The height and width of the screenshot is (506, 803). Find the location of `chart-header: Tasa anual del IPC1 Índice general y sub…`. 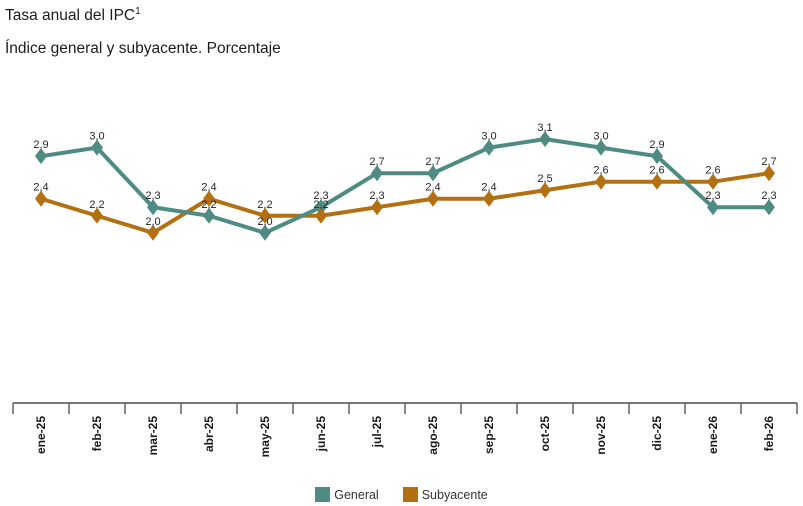

chart-header: Tasa anual del IPC1 Índice general y sub… is located at coordinates (143, 32).